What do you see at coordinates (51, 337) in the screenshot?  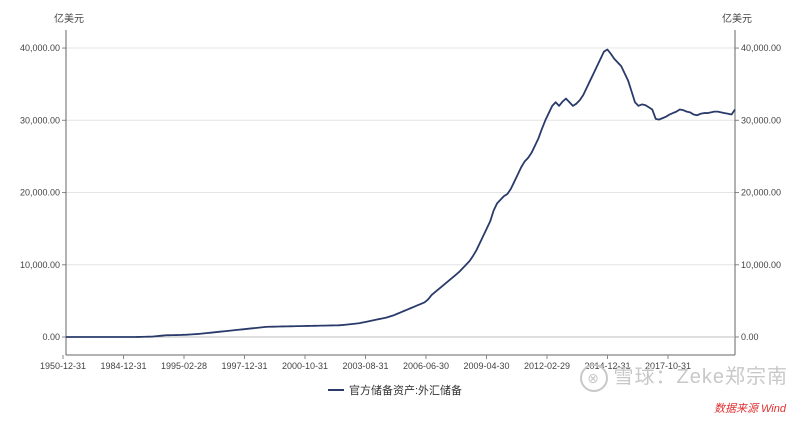 I see `y-tick-label-left: 0.00` at bounding box center [51, 337].